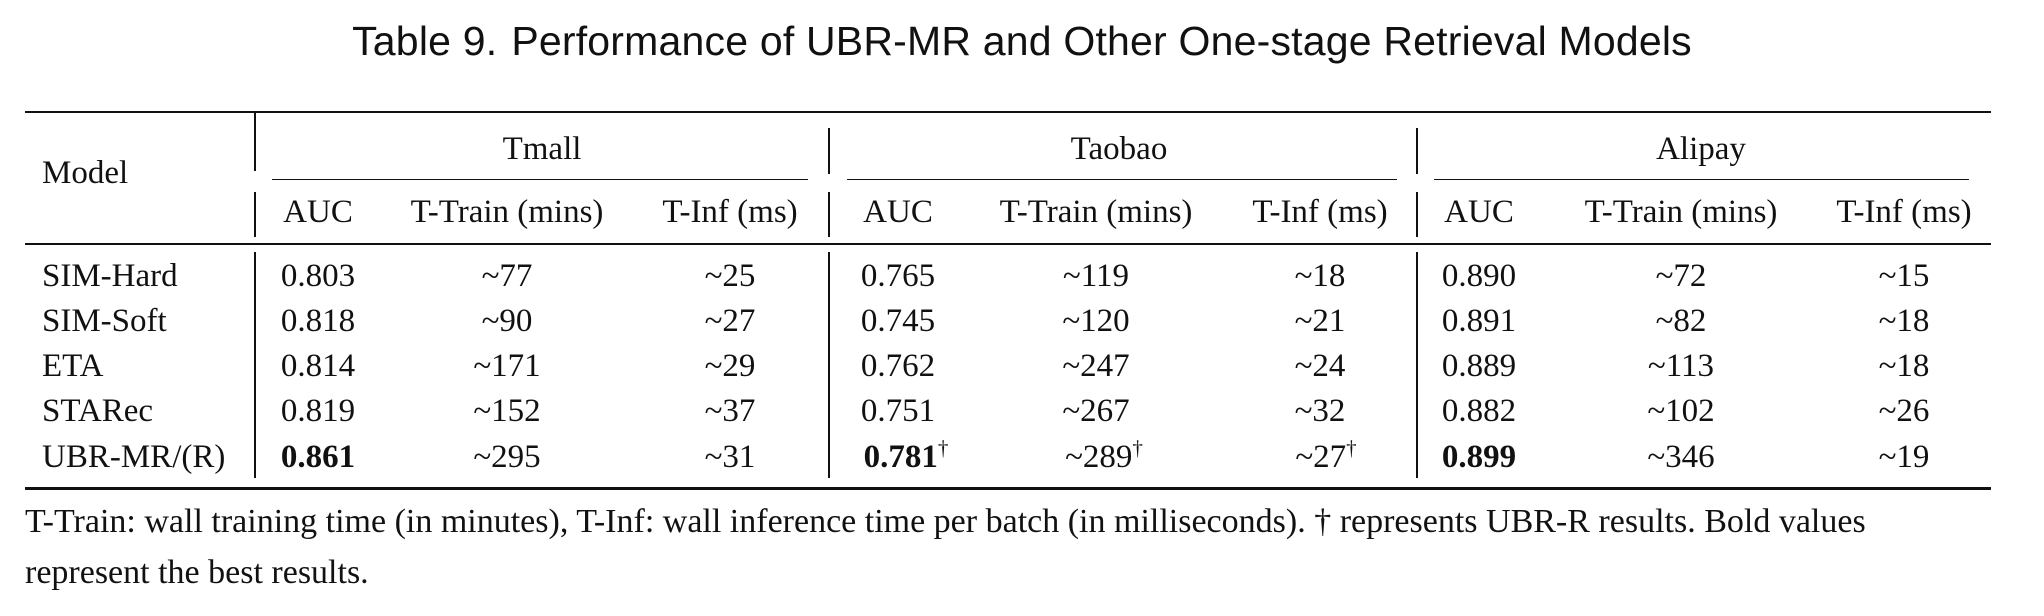  I want to click on table-cell: ~295, so click(507, 457).